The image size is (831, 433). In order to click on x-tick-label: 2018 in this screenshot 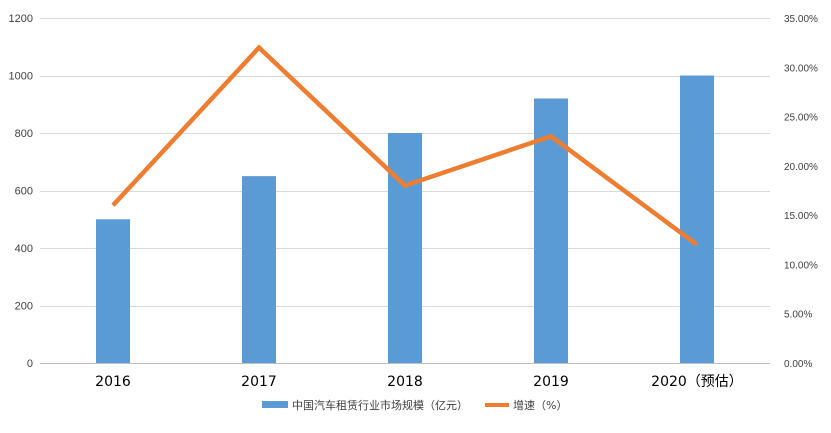, I will do `click(405, 382)`.